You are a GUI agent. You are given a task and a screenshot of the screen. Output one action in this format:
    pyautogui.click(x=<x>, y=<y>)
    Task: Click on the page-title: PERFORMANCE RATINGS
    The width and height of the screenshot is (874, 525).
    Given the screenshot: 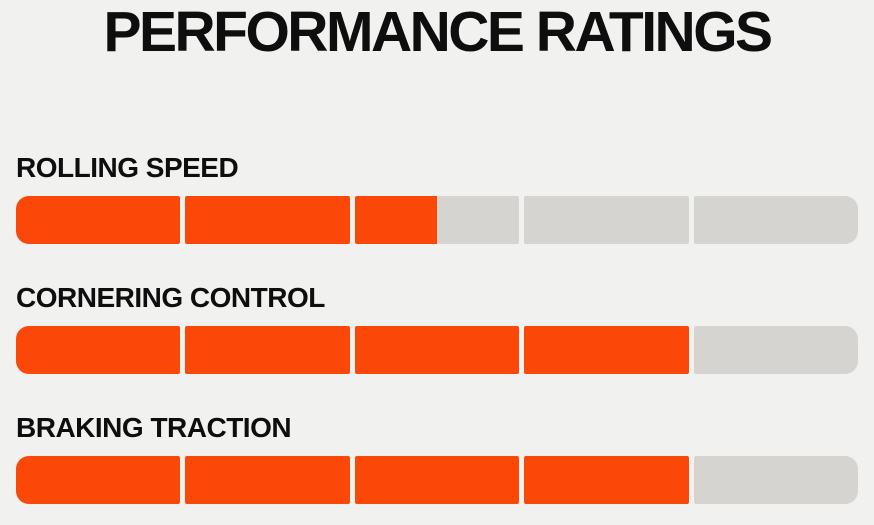 What is the action you would take?
    pyautogui.click(x=438, y=32)
    